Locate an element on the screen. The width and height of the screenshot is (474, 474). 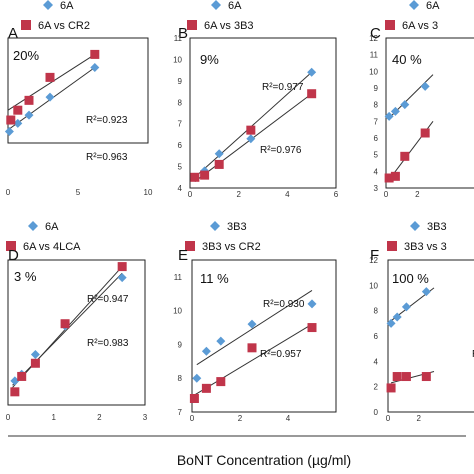
percent-label: 11 % is located at coordinates (214, 278).